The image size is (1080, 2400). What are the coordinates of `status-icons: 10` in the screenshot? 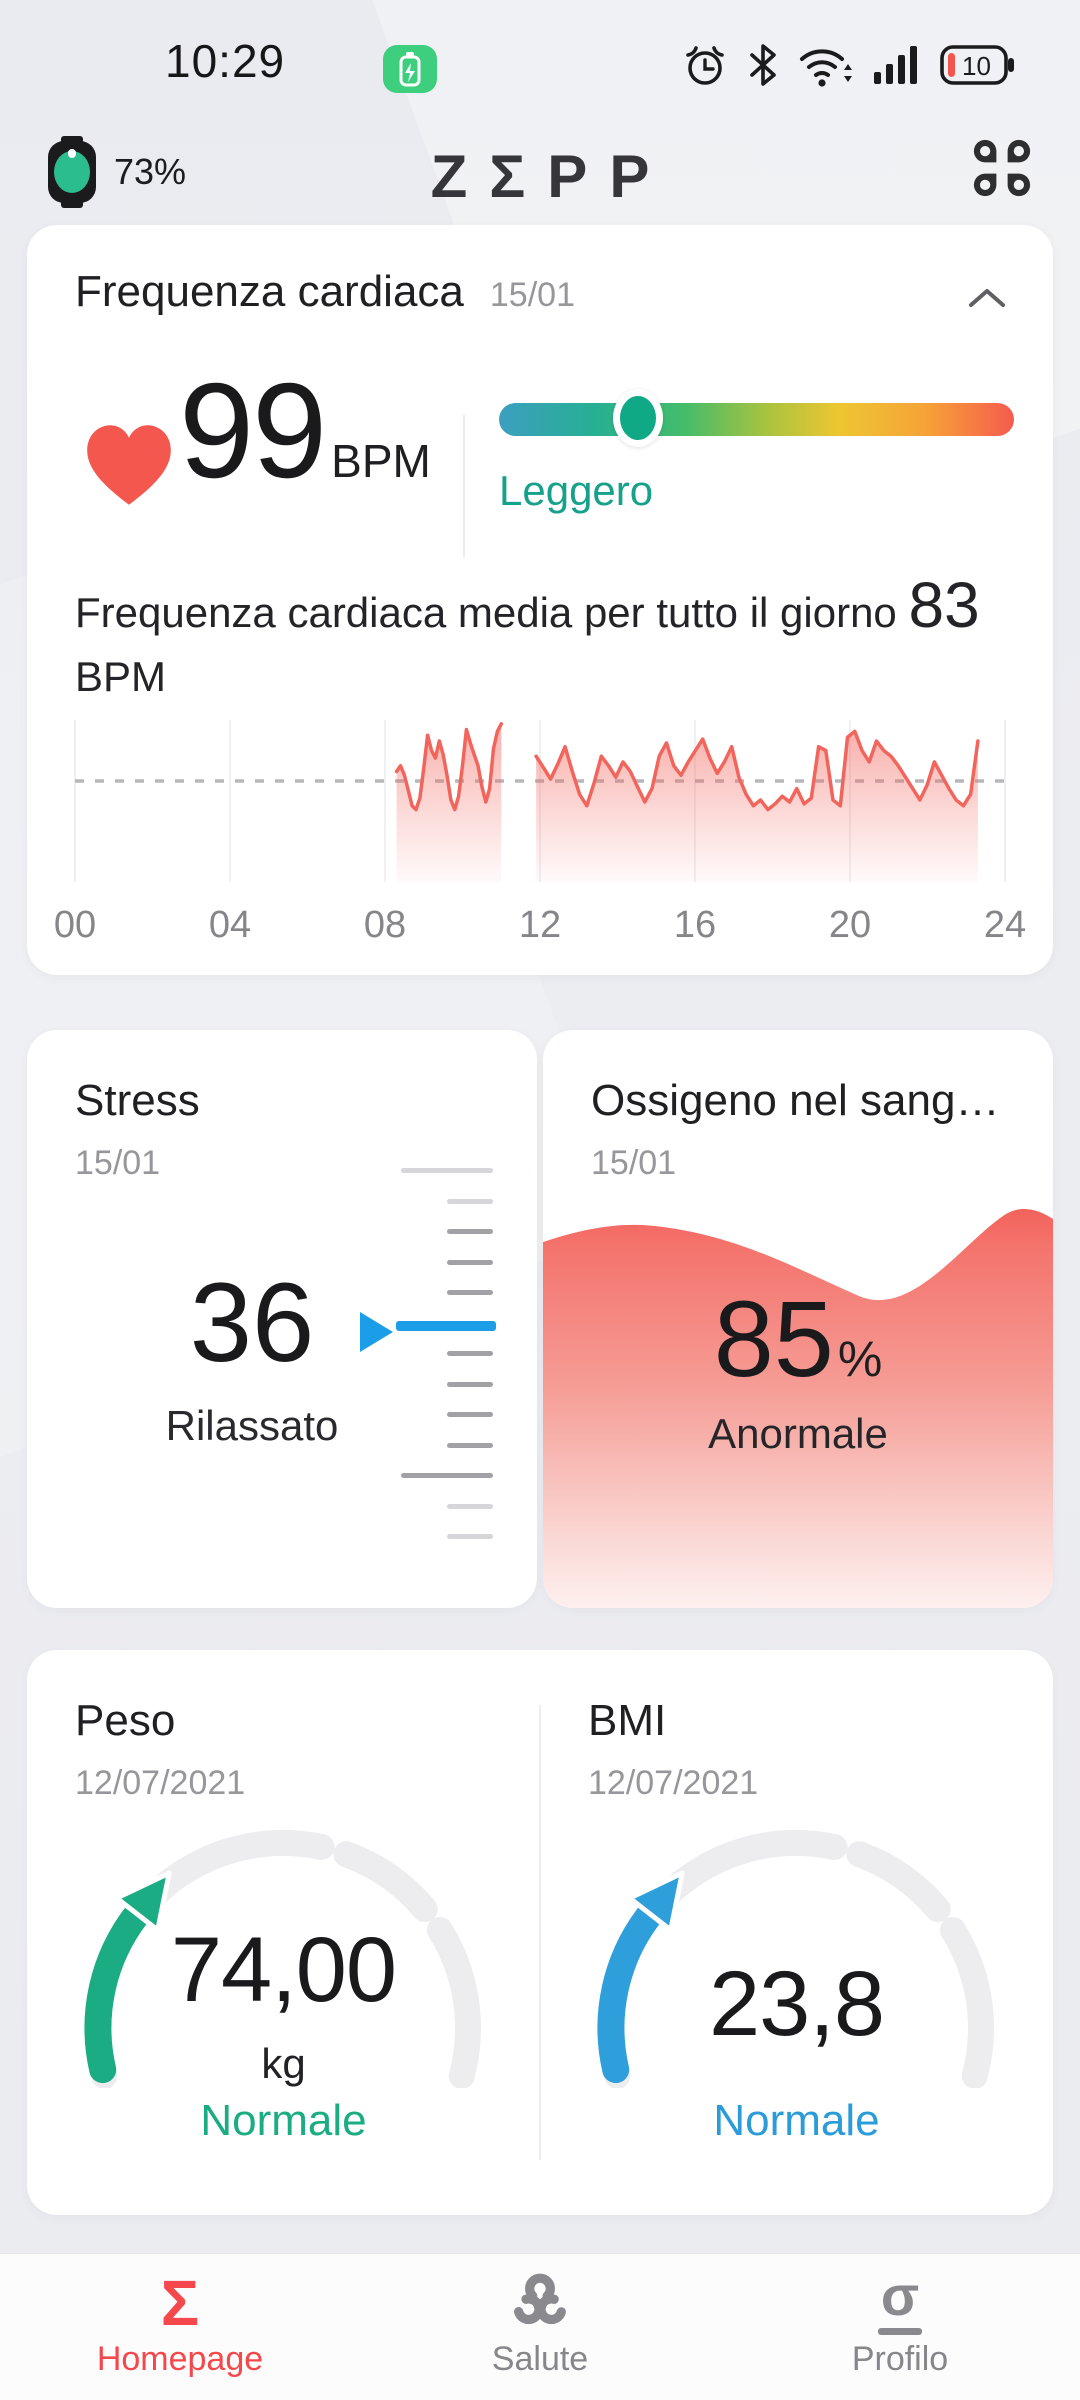 It's located at (849, 65).